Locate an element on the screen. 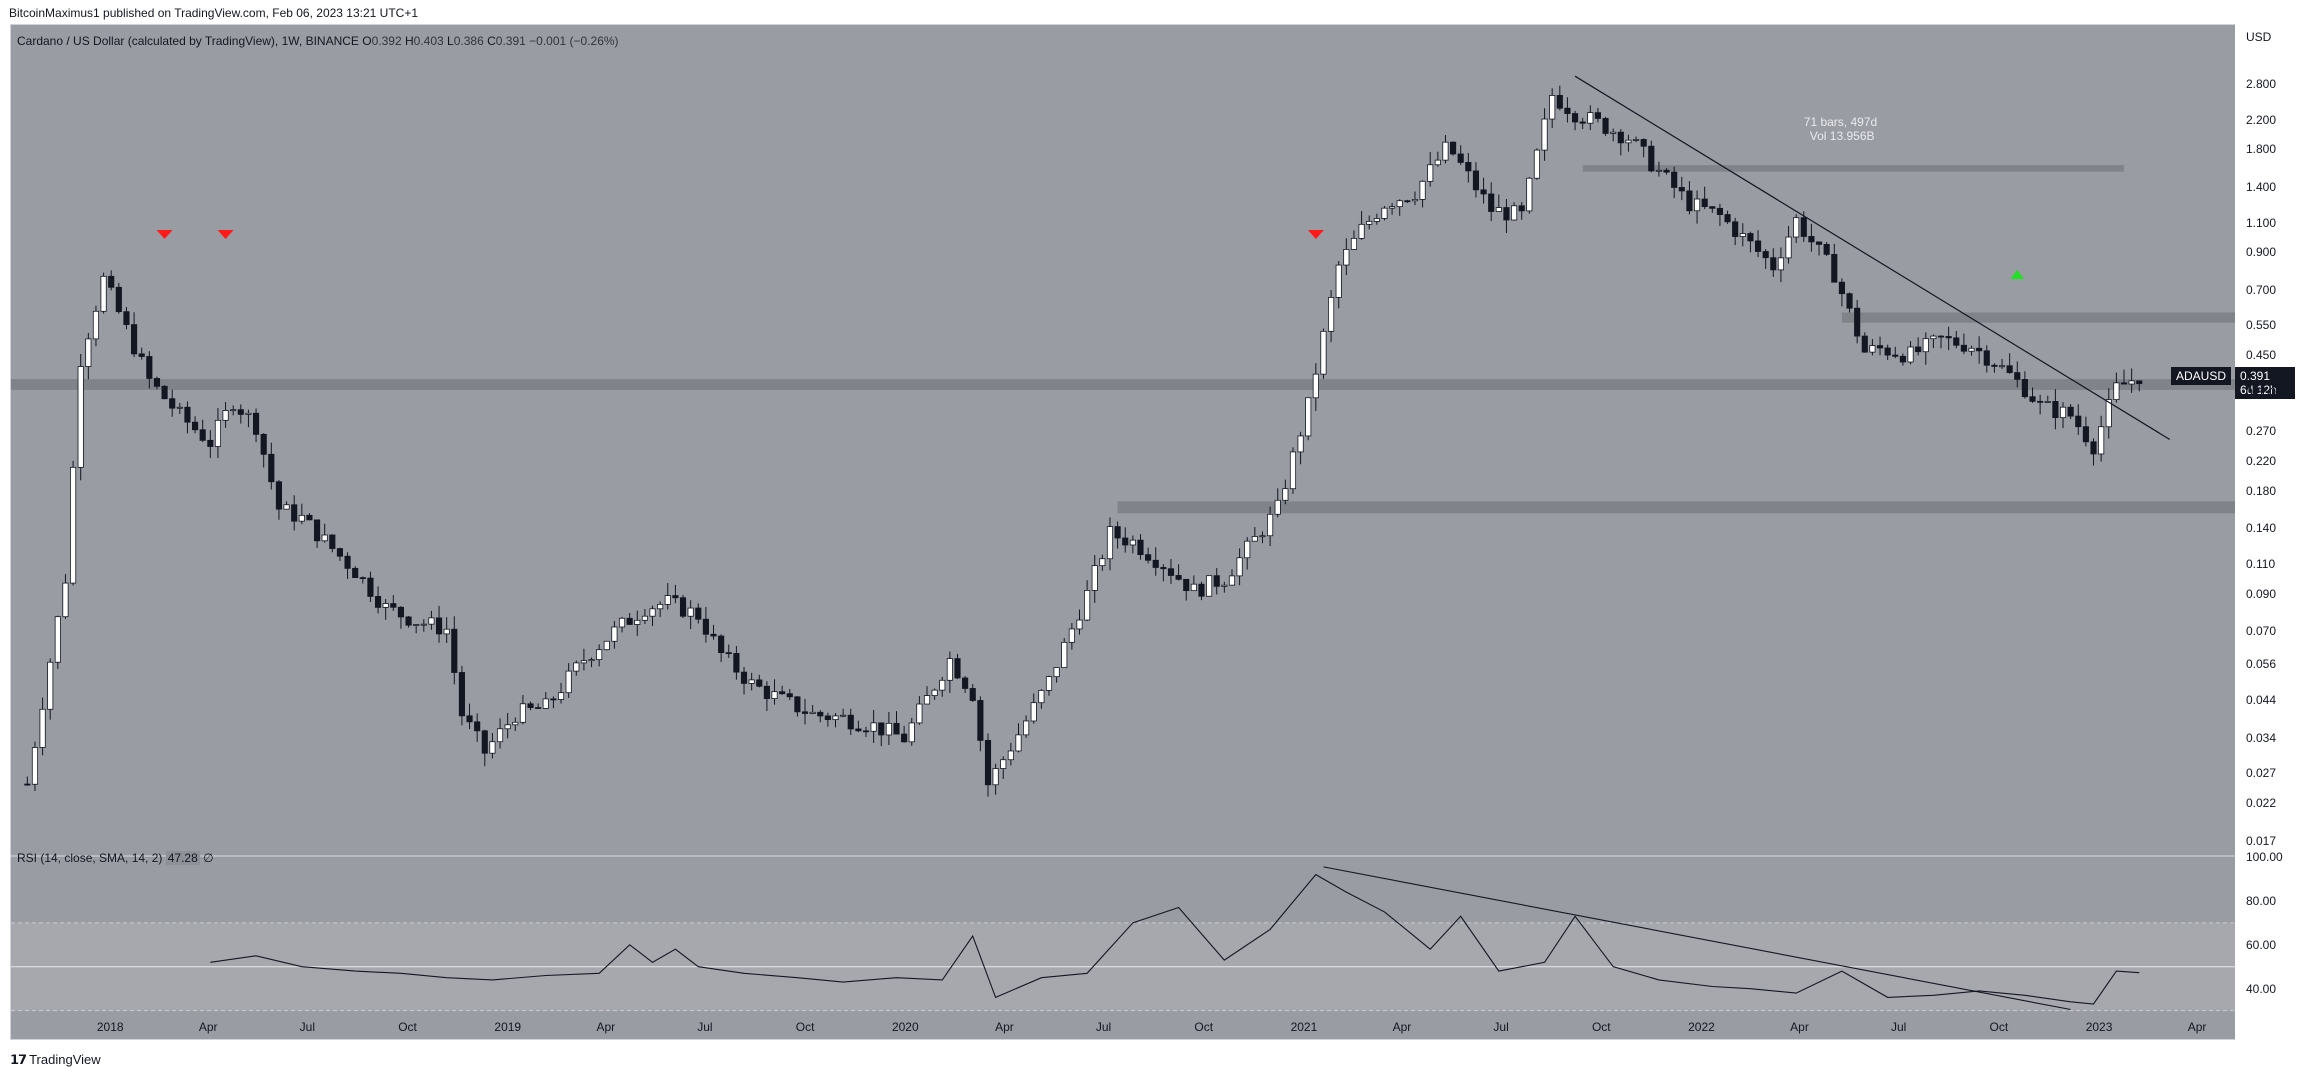 The height and width of the screenshot is (1079, 2314). price-tick: 0.140 is located at coordinates (2261, 528).